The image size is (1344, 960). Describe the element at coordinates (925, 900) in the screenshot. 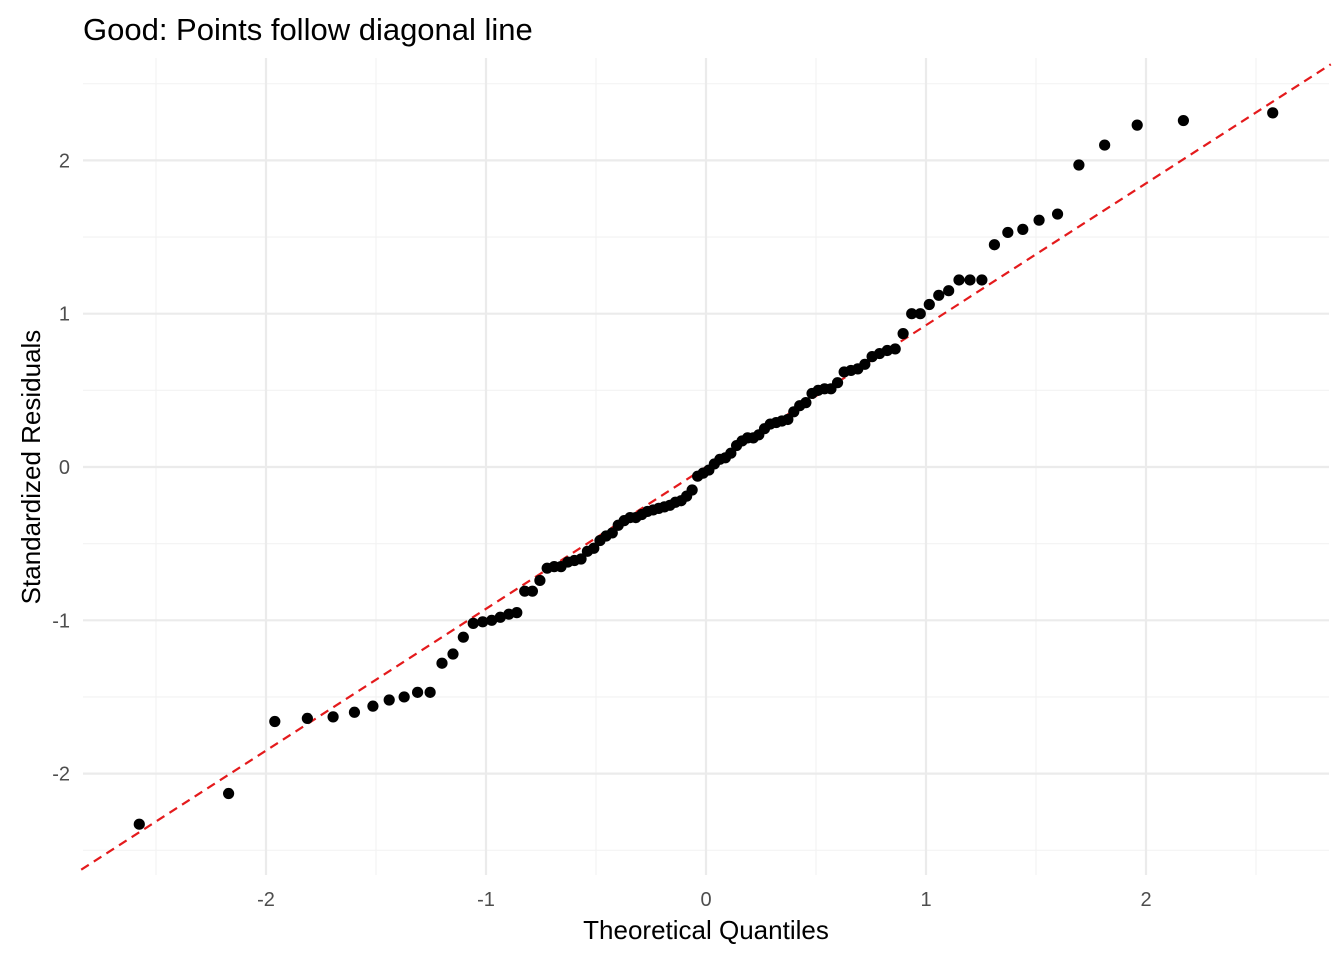

I see `x-tick-label: 1` at that location.